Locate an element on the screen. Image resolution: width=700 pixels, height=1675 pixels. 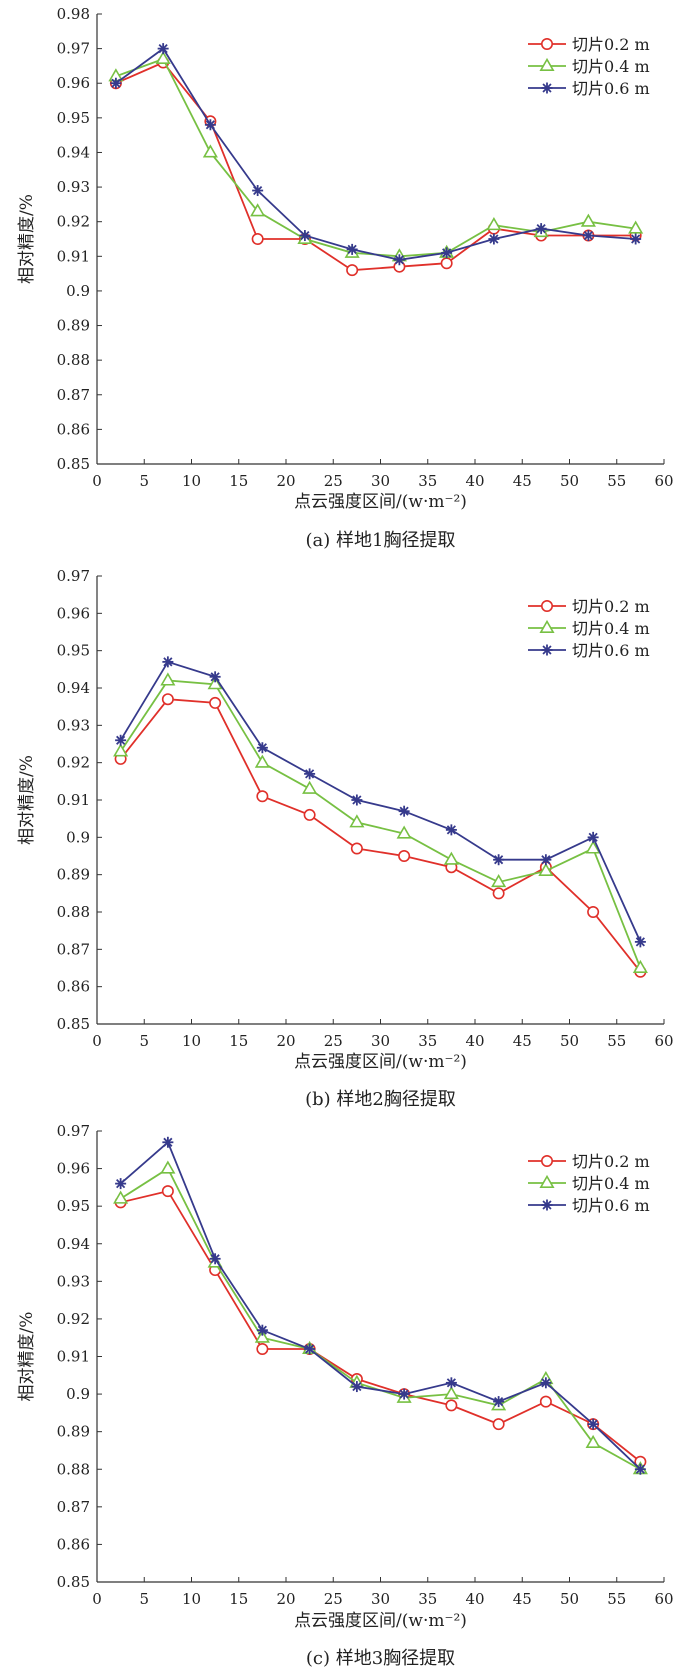
legend-item: 切片0.2 m is located at coordinates (589, 606).